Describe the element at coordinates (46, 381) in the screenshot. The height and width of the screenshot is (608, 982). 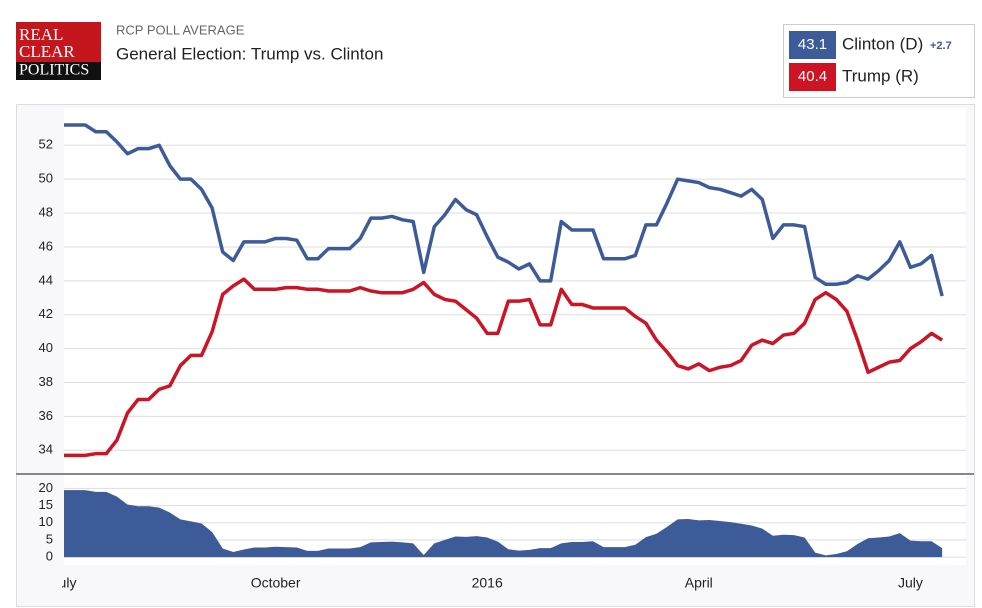
I see `y-tick-label: 38` at that location.